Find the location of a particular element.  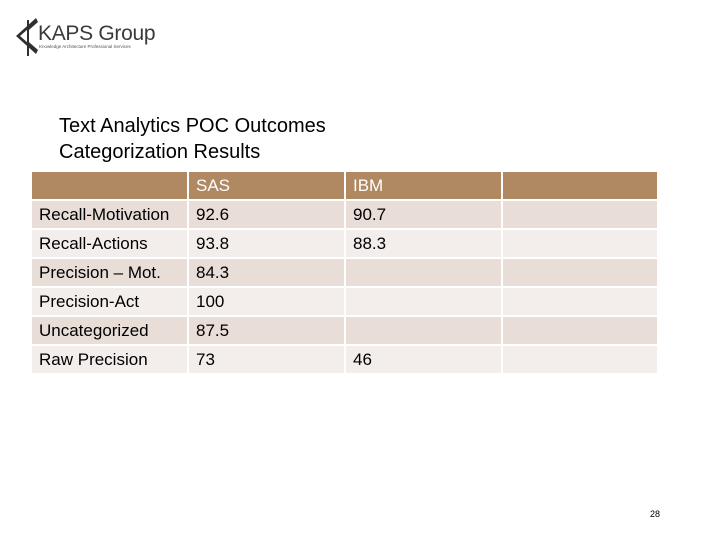

table-header-row: SAS IBM is located at coordinates (345, 186).